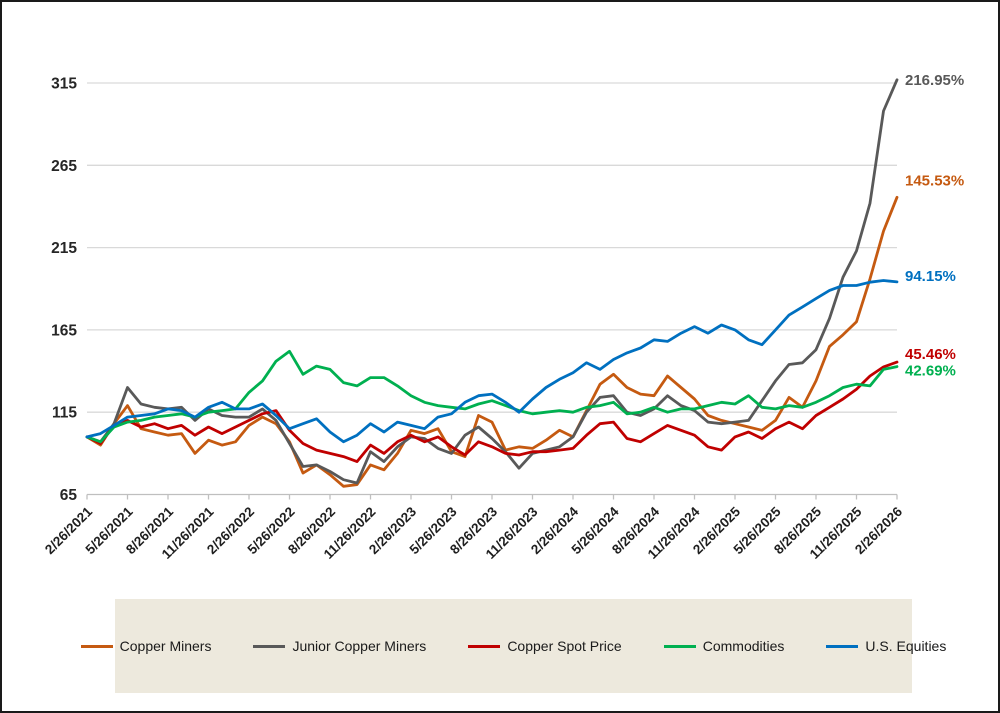 The height and width of the screenshot is (713, 1000). What do you see at coordinates (359, 646) in the screenshot?
I see `legend-label: Junior Copper Miners` at bounding box center [359, 646].